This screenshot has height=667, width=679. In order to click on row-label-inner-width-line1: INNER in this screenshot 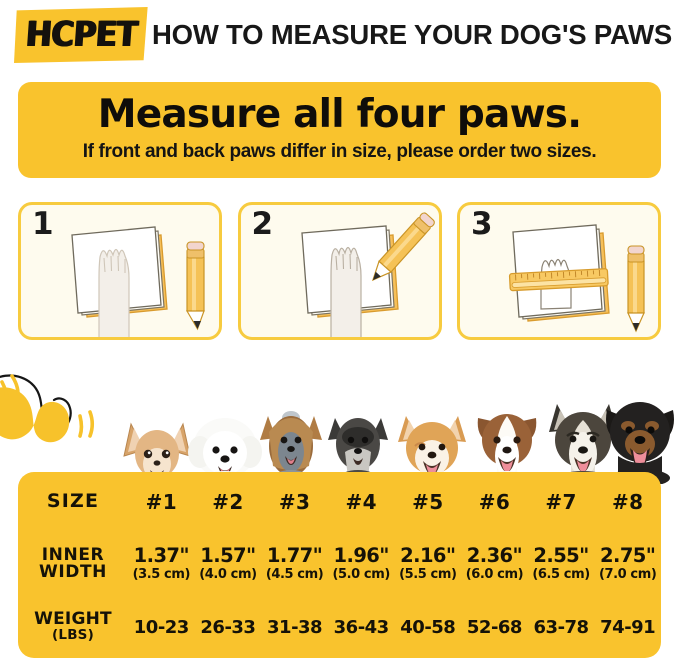, I will do `click(73, 554)`.